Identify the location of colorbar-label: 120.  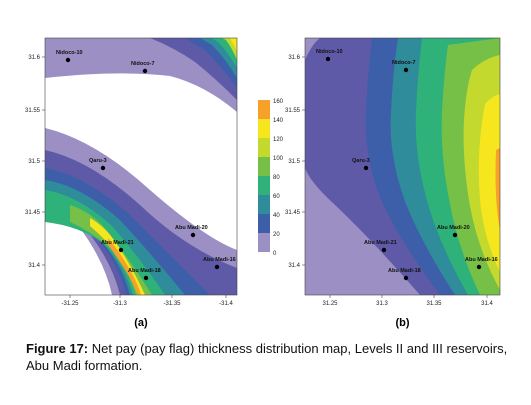
(278, 140).